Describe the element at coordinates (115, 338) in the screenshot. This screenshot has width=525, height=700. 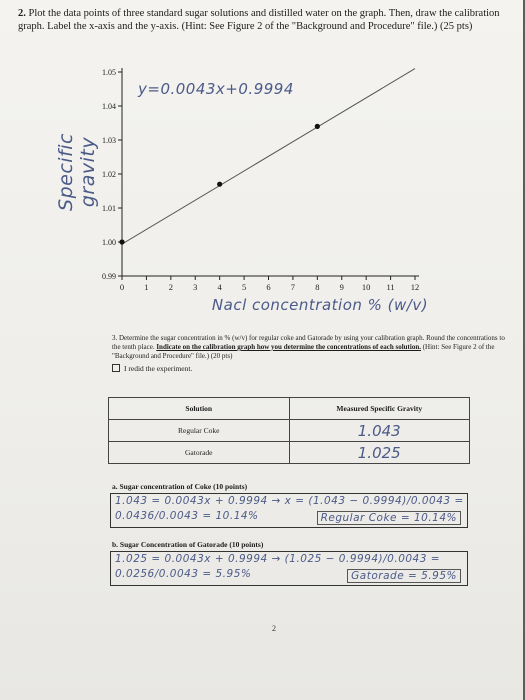
I see `question-3-number: 3.` at that location.